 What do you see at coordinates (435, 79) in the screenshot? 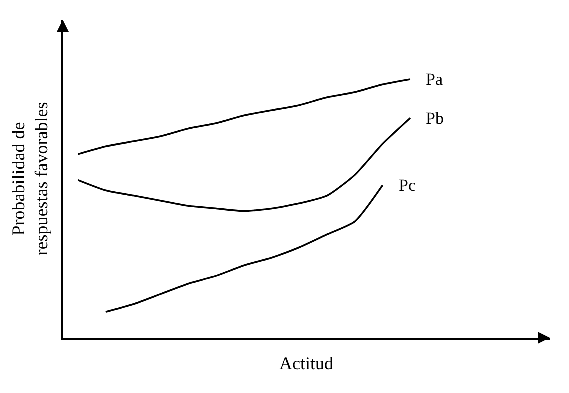
I see `series-label: Pa` at bounding box center [435, 79].